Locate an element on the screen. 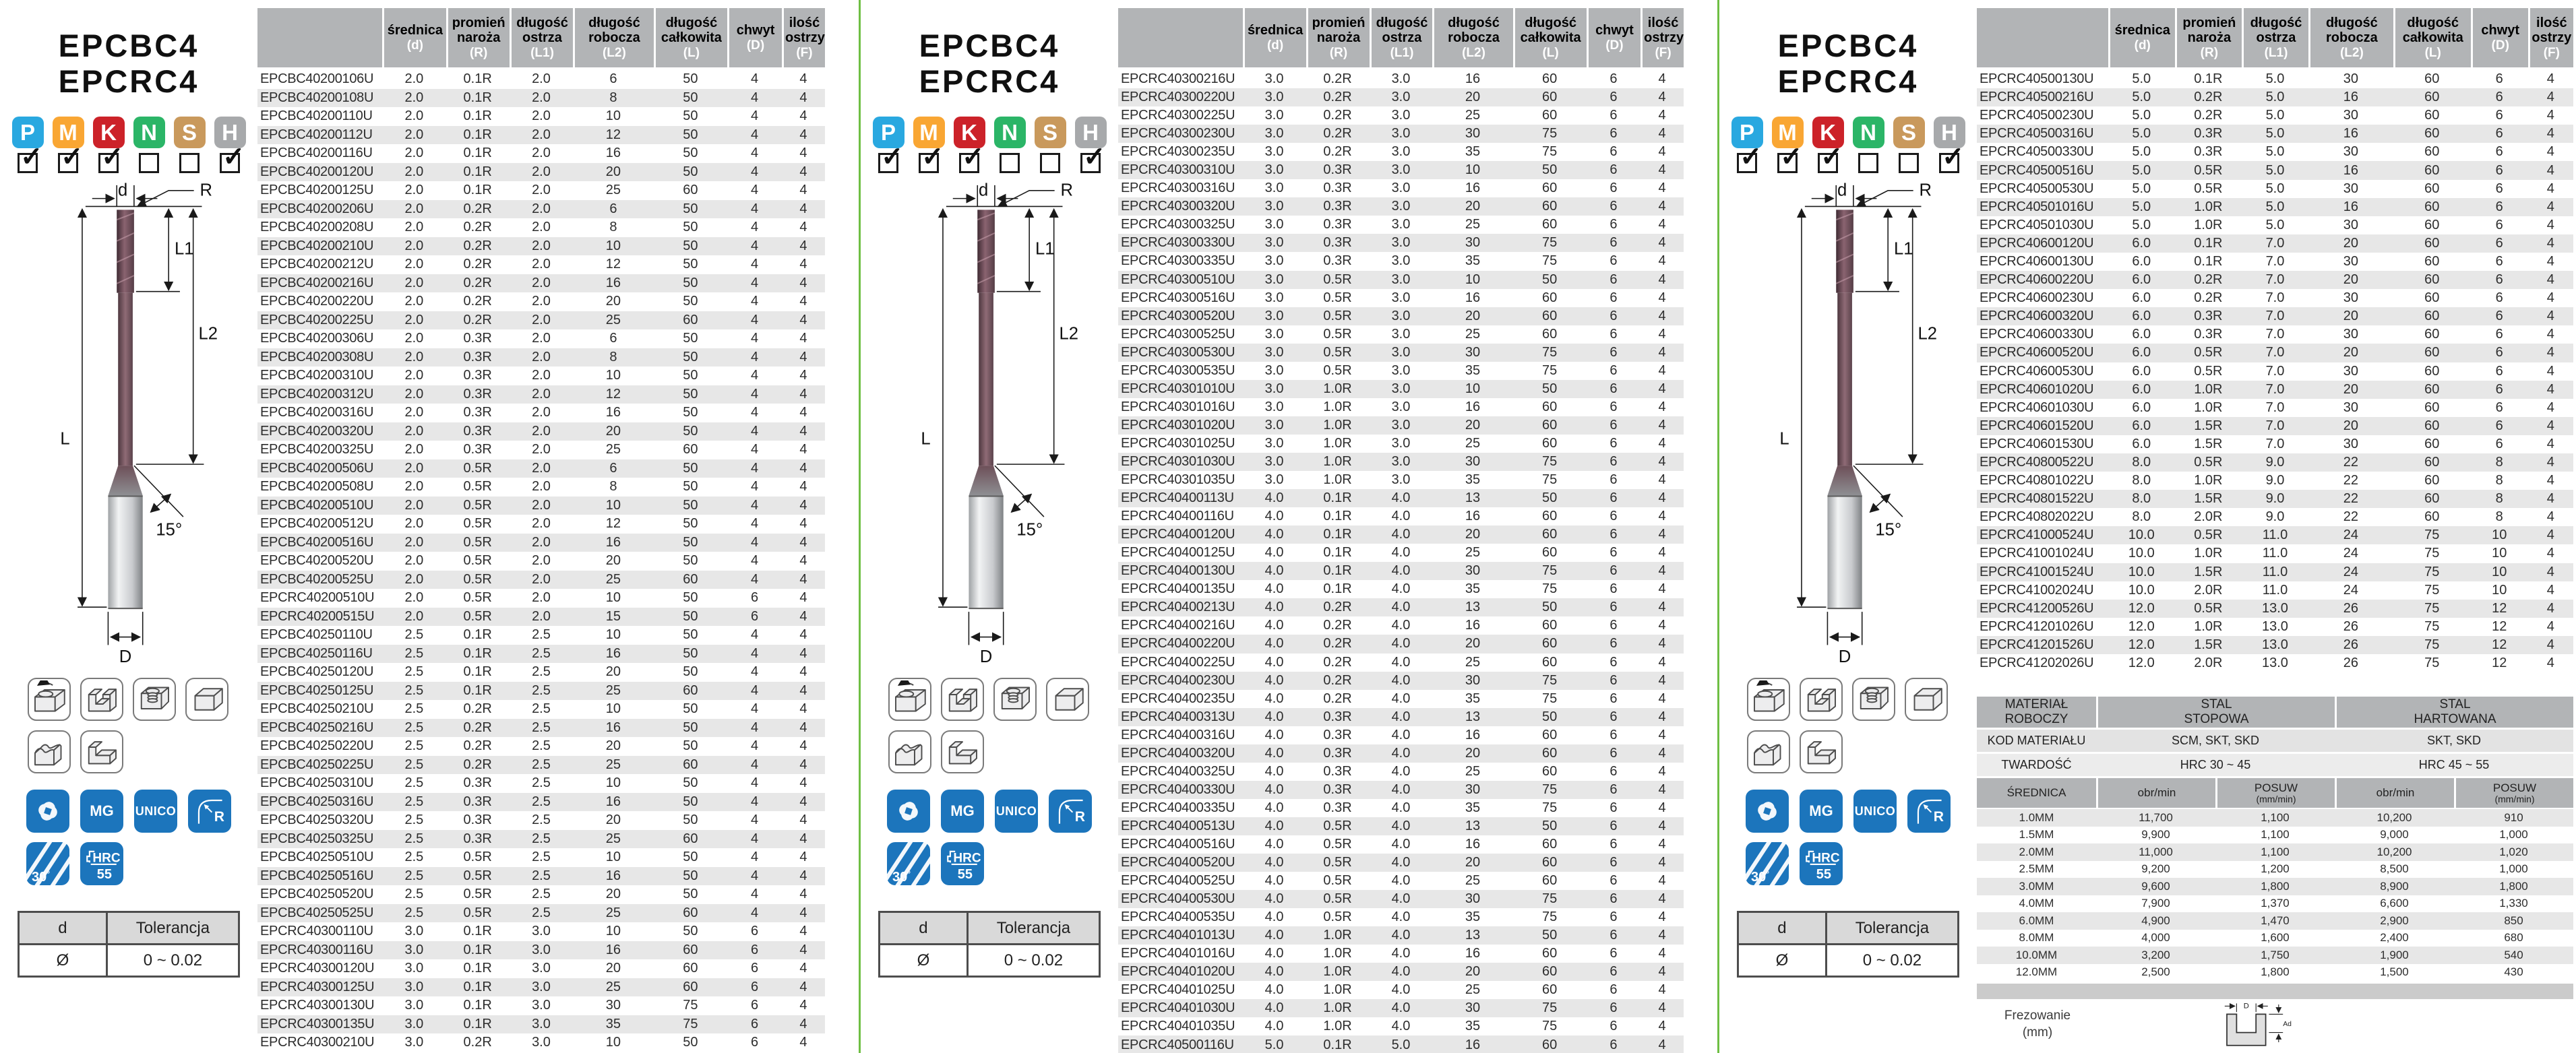 The height and width of the screenshot is (1053, 2576). table-row: EPCRC40300535U 3.0 0.5R 3.0 35 75 6 4 is located at coordinates (1401, 371).